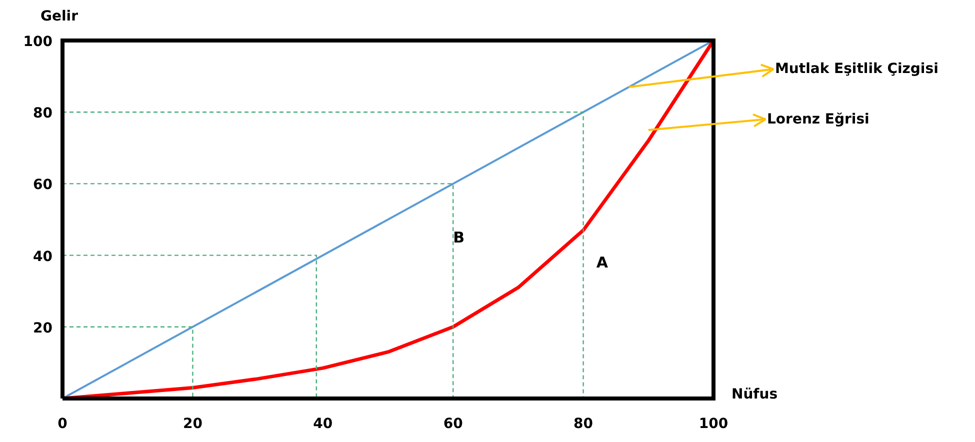 This screenshot has width=975, height=442. I want to click on x-tick-label: 0, so click(63, 424).